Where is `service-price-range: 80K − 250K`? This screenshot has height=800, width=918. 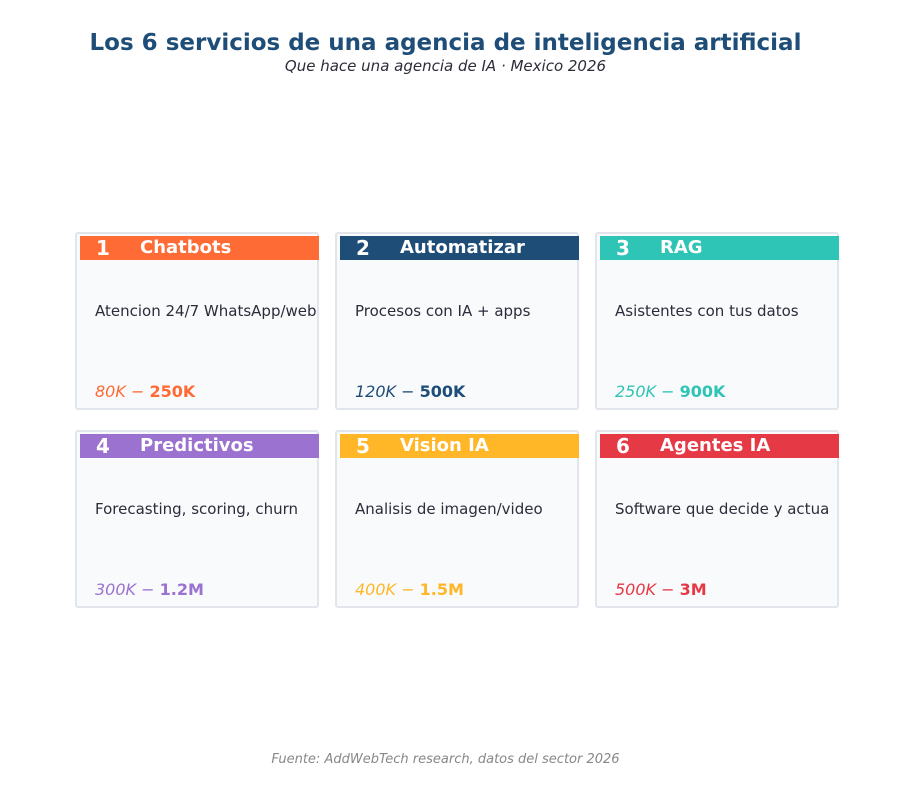
service-price-range: 80K − 250K is located at coordinates (145, 391).